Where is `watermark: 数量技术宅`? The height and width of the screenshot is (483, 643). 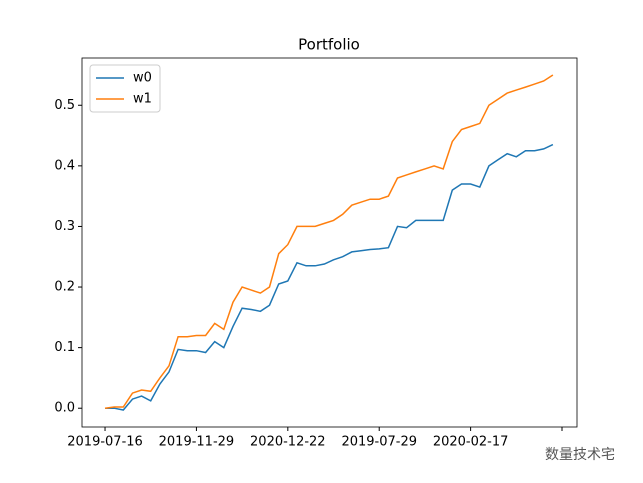
watermark: 数量技术宅 is located at coordinates (580, 455).